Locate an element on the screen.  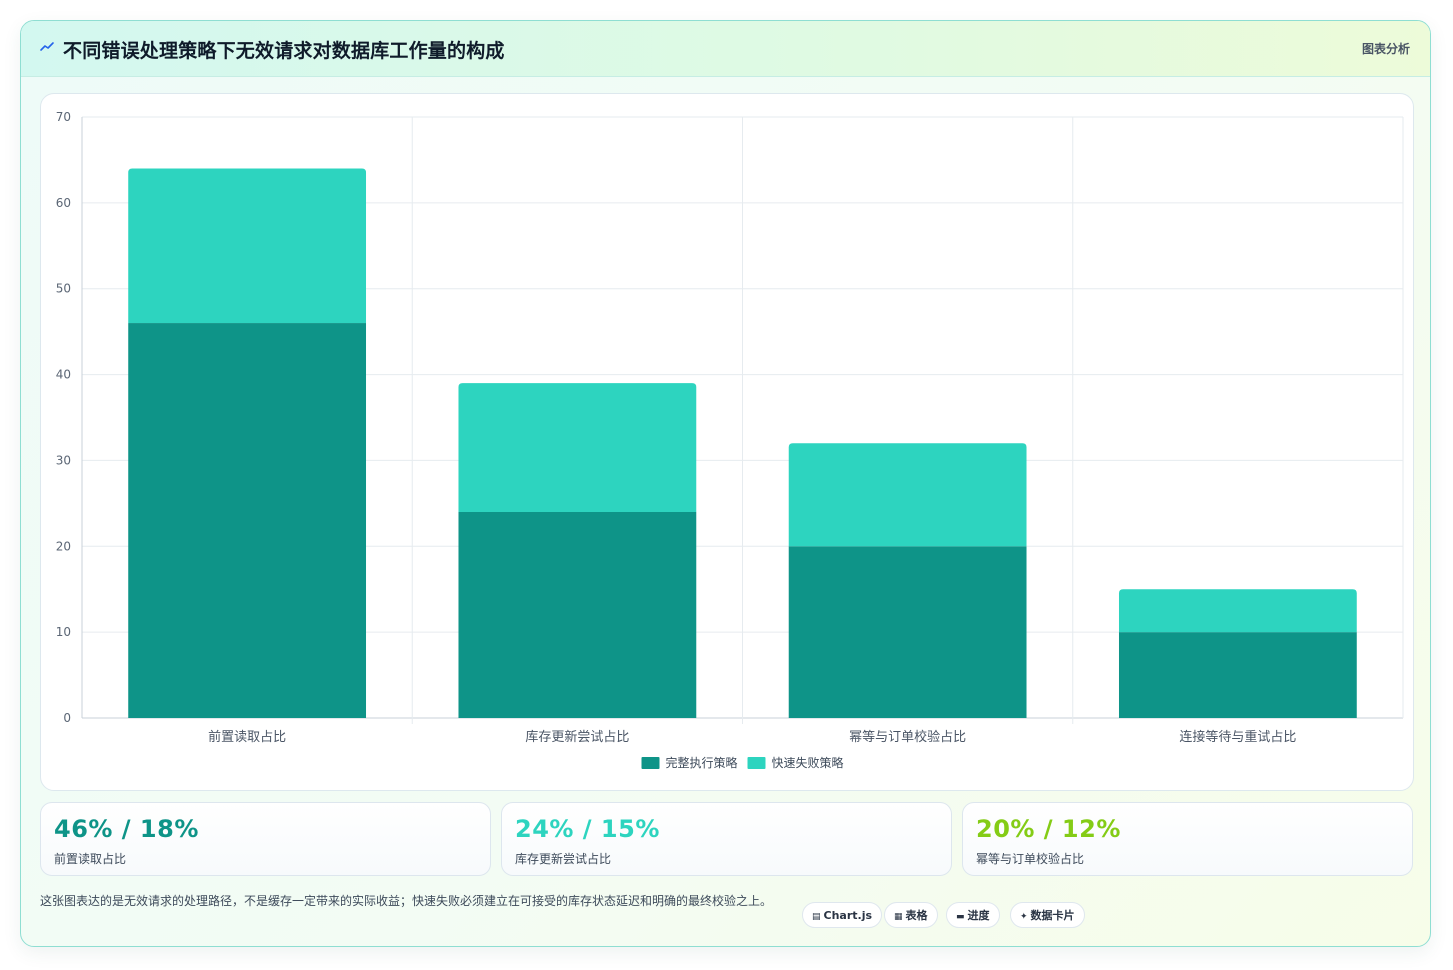
stat-card: 46% / 18% 前置读取占比 is located at coordinates (265, 839).